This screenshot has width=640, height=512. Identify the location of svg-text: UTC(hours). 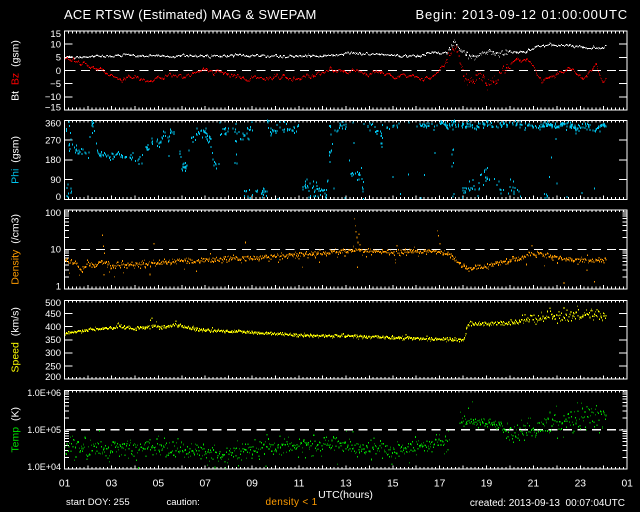
(345, 495).